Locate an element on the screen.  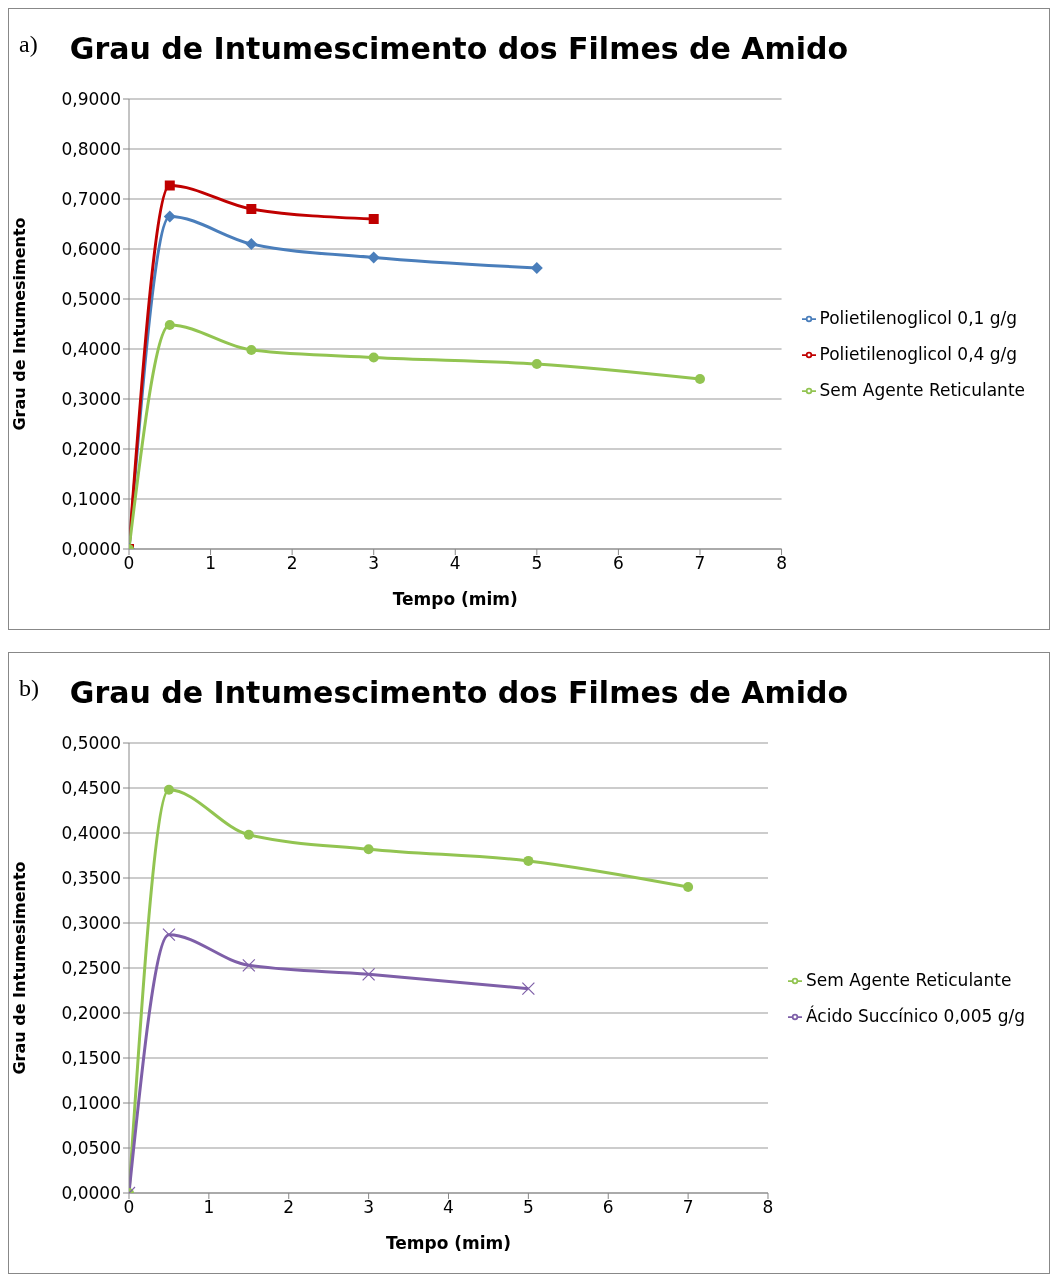
legend-label: Polietilenoglicol 0,4 g/g is located at coordinates (918, 354).